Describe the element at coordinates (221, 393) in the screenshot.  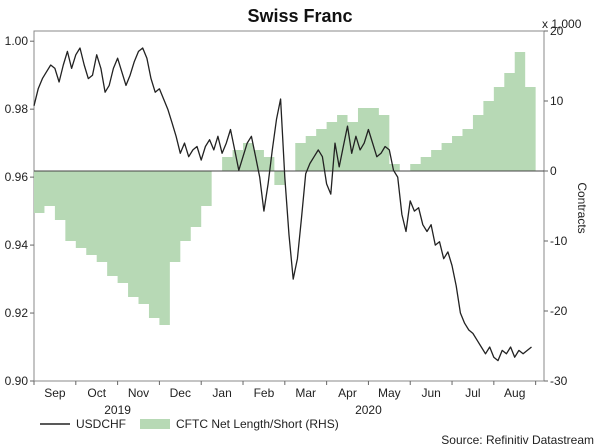
I see `x-tick-label: Jan` at that location.